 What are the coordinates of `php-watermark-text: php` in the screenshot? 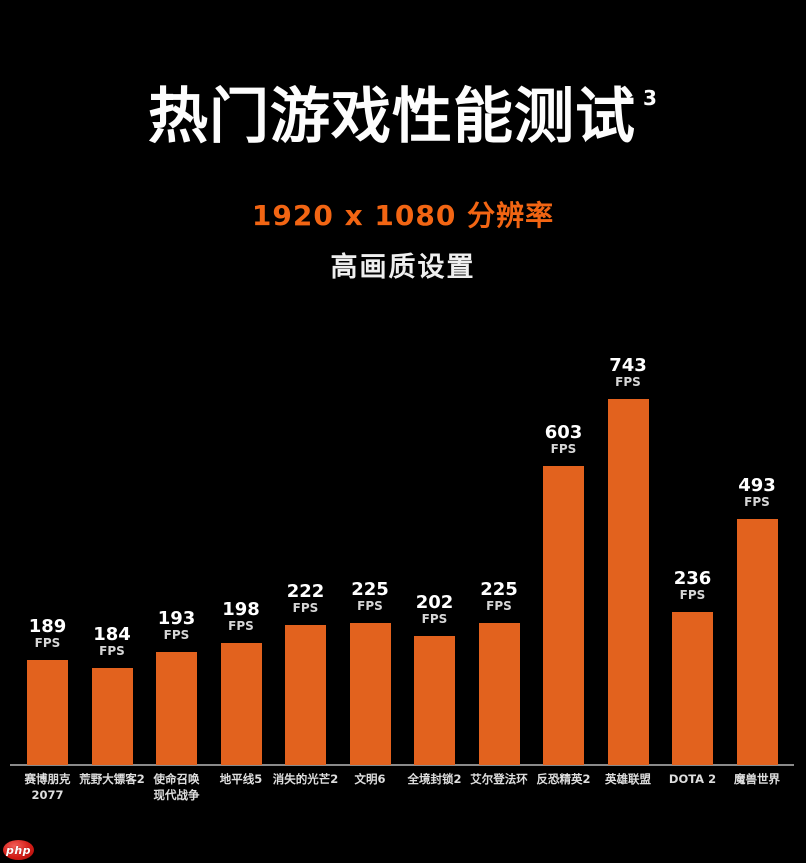 It's located at (18, 850).